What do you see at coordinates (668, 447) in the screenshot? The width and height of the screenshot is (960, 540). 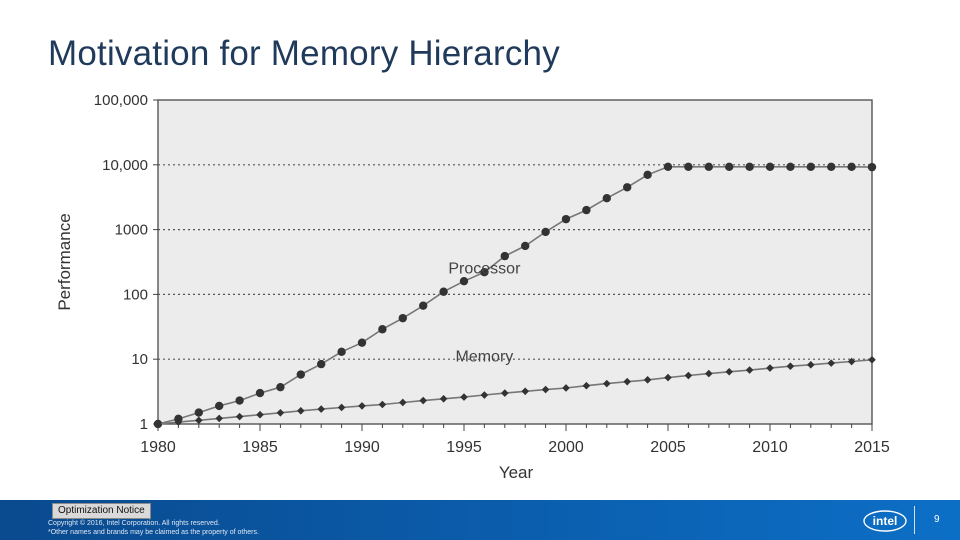 I see `x-tick-label: 2005` at bounding box center [668, 447].